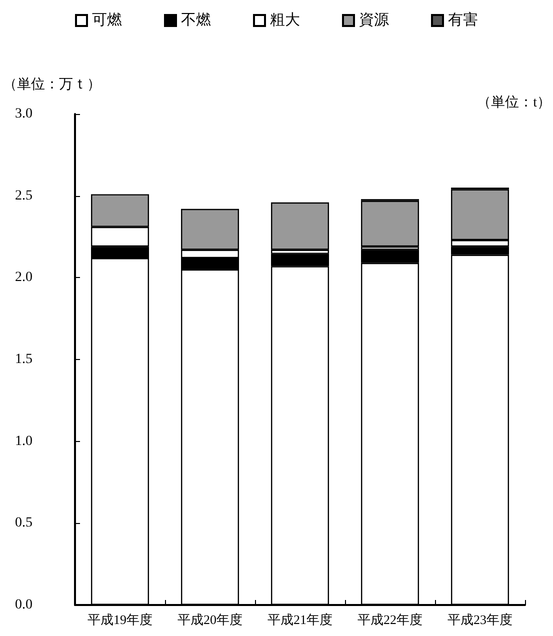 This screenshot has height=636, width=553. What do you see at coordinates (120, 619) in the screenshot?
I see `x-tick-label: 平成19年度` at bounding box center [120, 619].